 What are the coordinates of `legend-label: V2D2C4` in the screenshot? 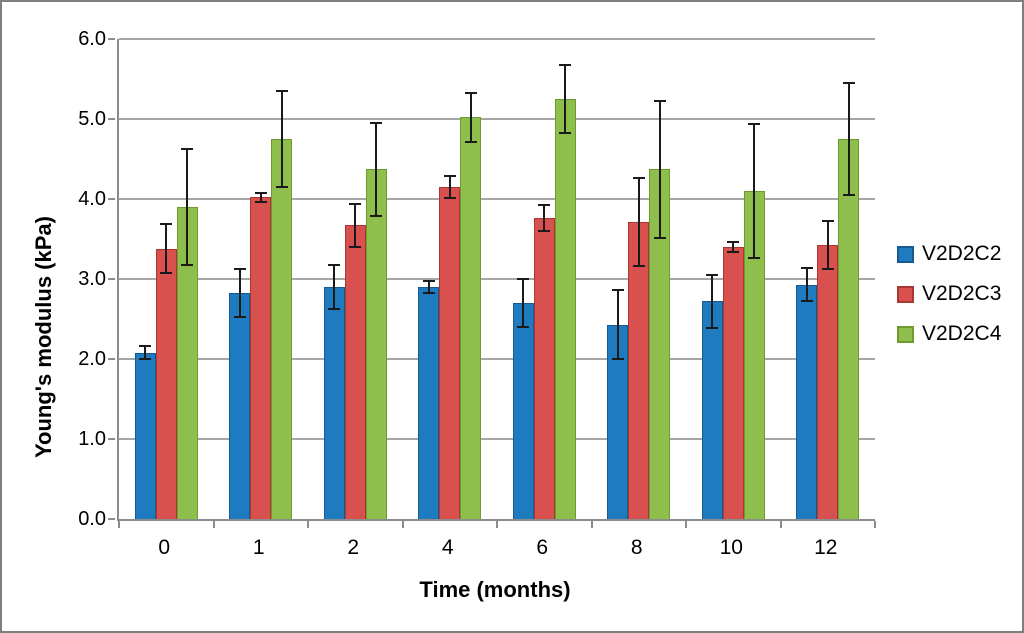 It's located at (962, 333).